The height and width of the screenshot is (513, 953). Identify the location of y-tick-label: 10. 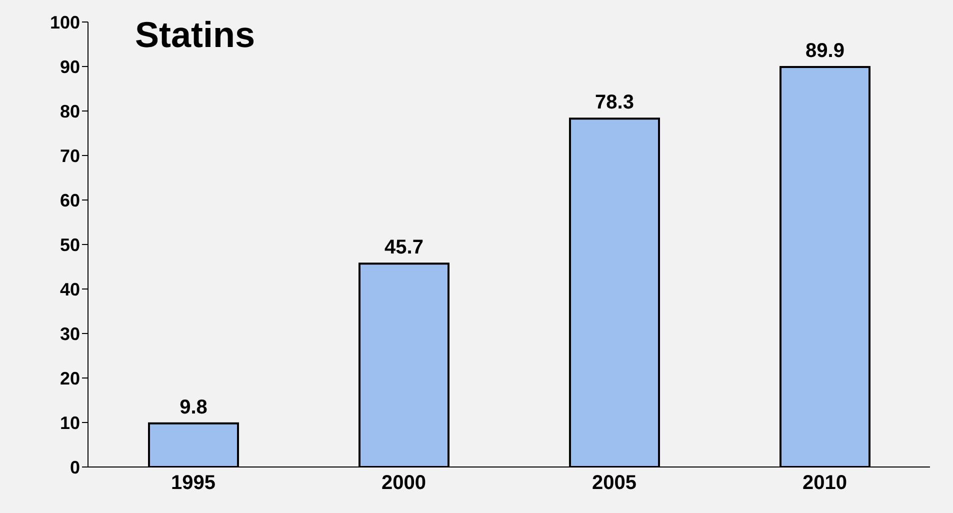
(70, 422).